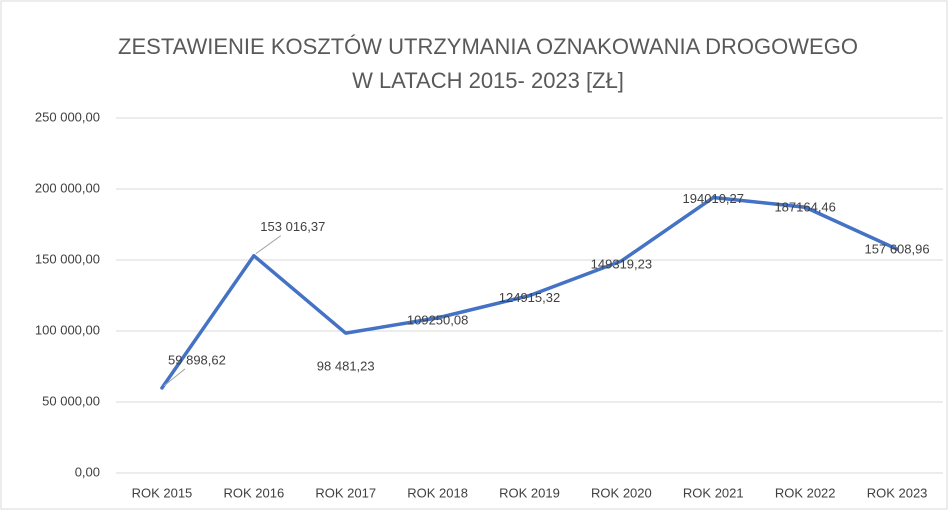 The image size is (948, 510). Describe the element at coordinates (67, 258) in the screenshot. I see `y-tick-label: 150 000,00` at that location.